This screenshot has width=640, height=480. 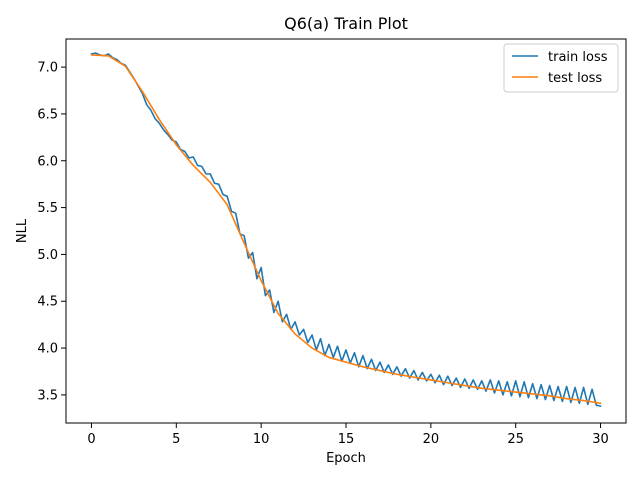 I want to click on chart-title: Q6(a) Train Plot, so click(x=346, y=23).